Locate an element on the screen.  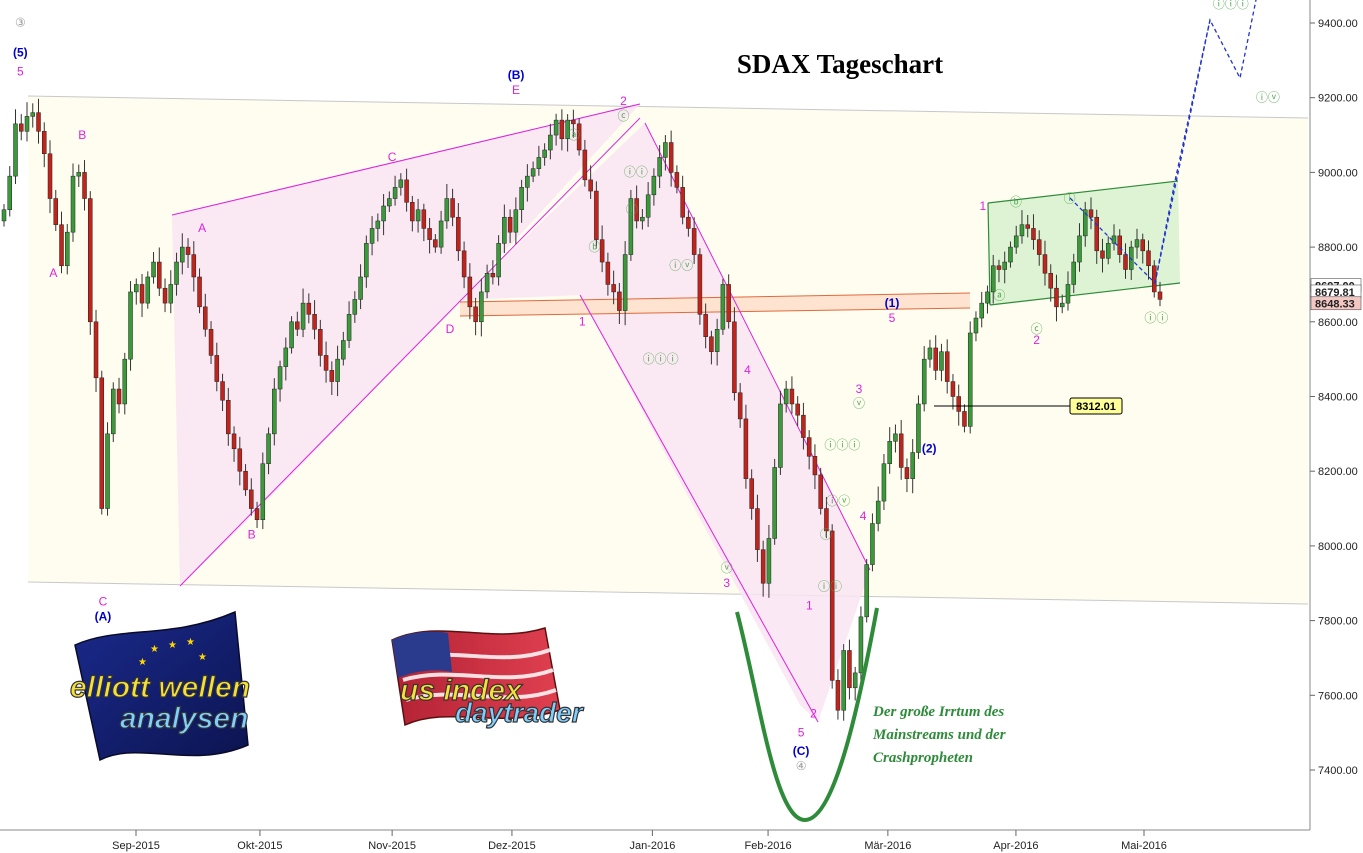
y-tick-label: 7400.00 is located at coordinates (1338, 771).